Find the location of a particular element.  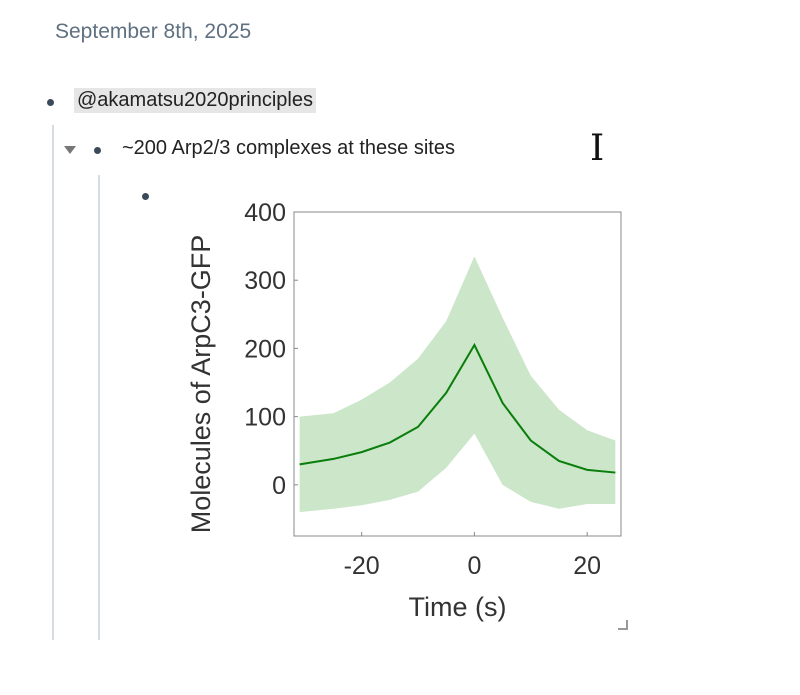

y-tick-label: 200 is located at coordinates (265, 349).